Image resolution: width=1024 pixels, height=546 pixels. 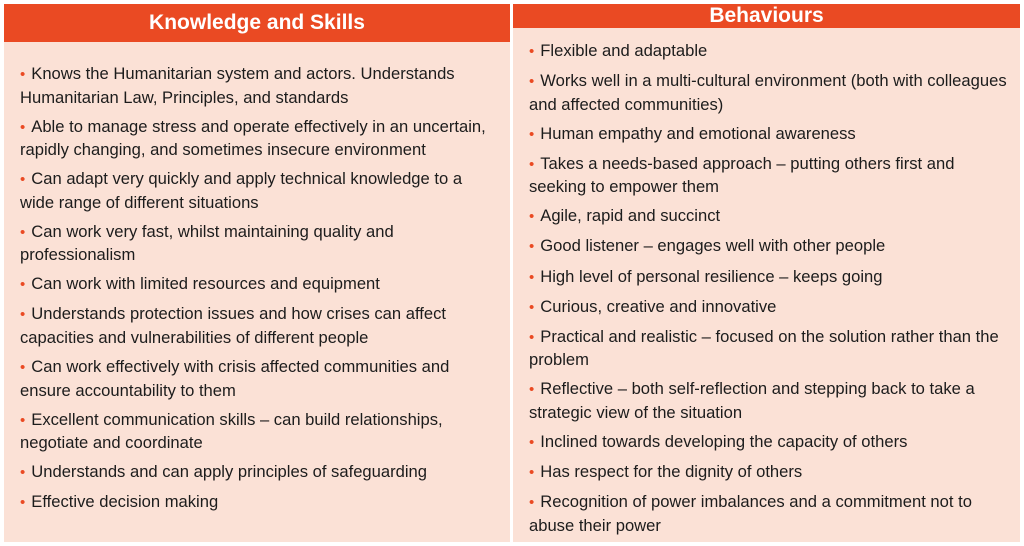 I want to click on list-item: • Human empathy and emotional awareness, so click(x=768, y=135).